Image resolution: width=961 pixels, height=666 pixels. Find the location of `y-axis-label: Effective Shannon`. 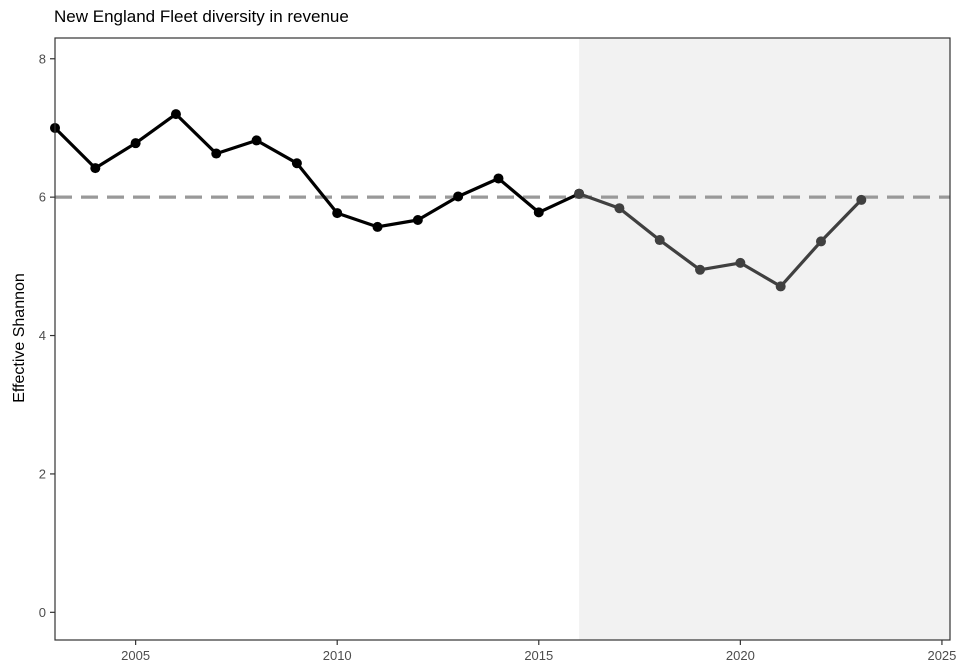

y-axis-label: Effective Shannon is located at coordinates (19, 338).